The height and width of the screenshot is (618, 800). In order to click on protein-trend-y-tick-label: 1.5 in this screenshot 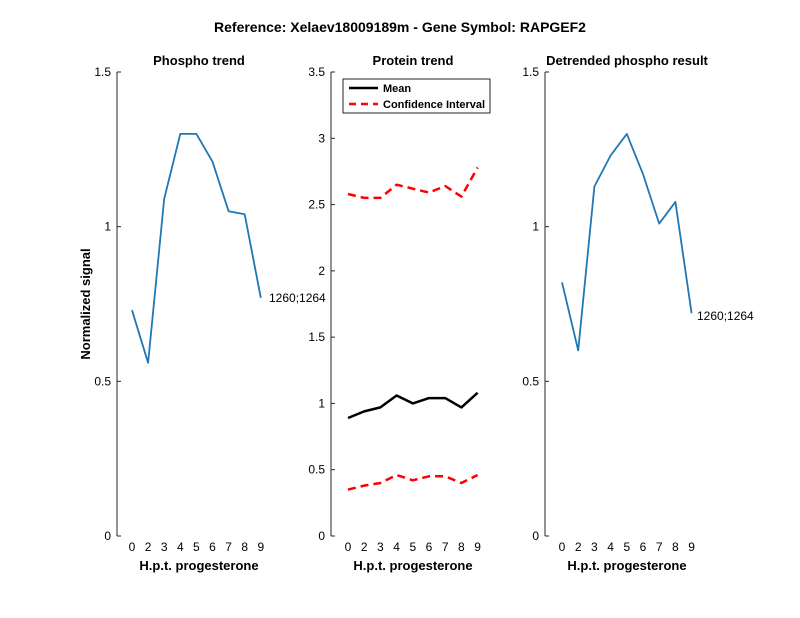, I will do `click(316, 337)`.